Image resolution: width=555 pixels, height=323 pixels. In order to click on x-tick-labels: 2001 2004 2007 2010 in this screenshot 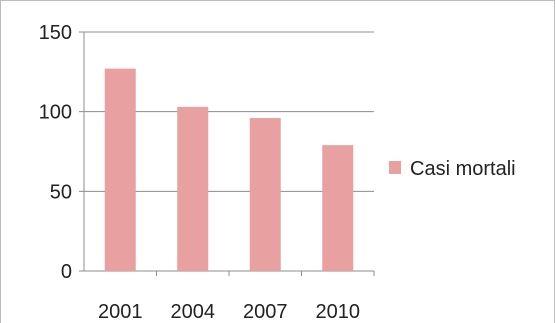, I will do `click(229, 312)`.